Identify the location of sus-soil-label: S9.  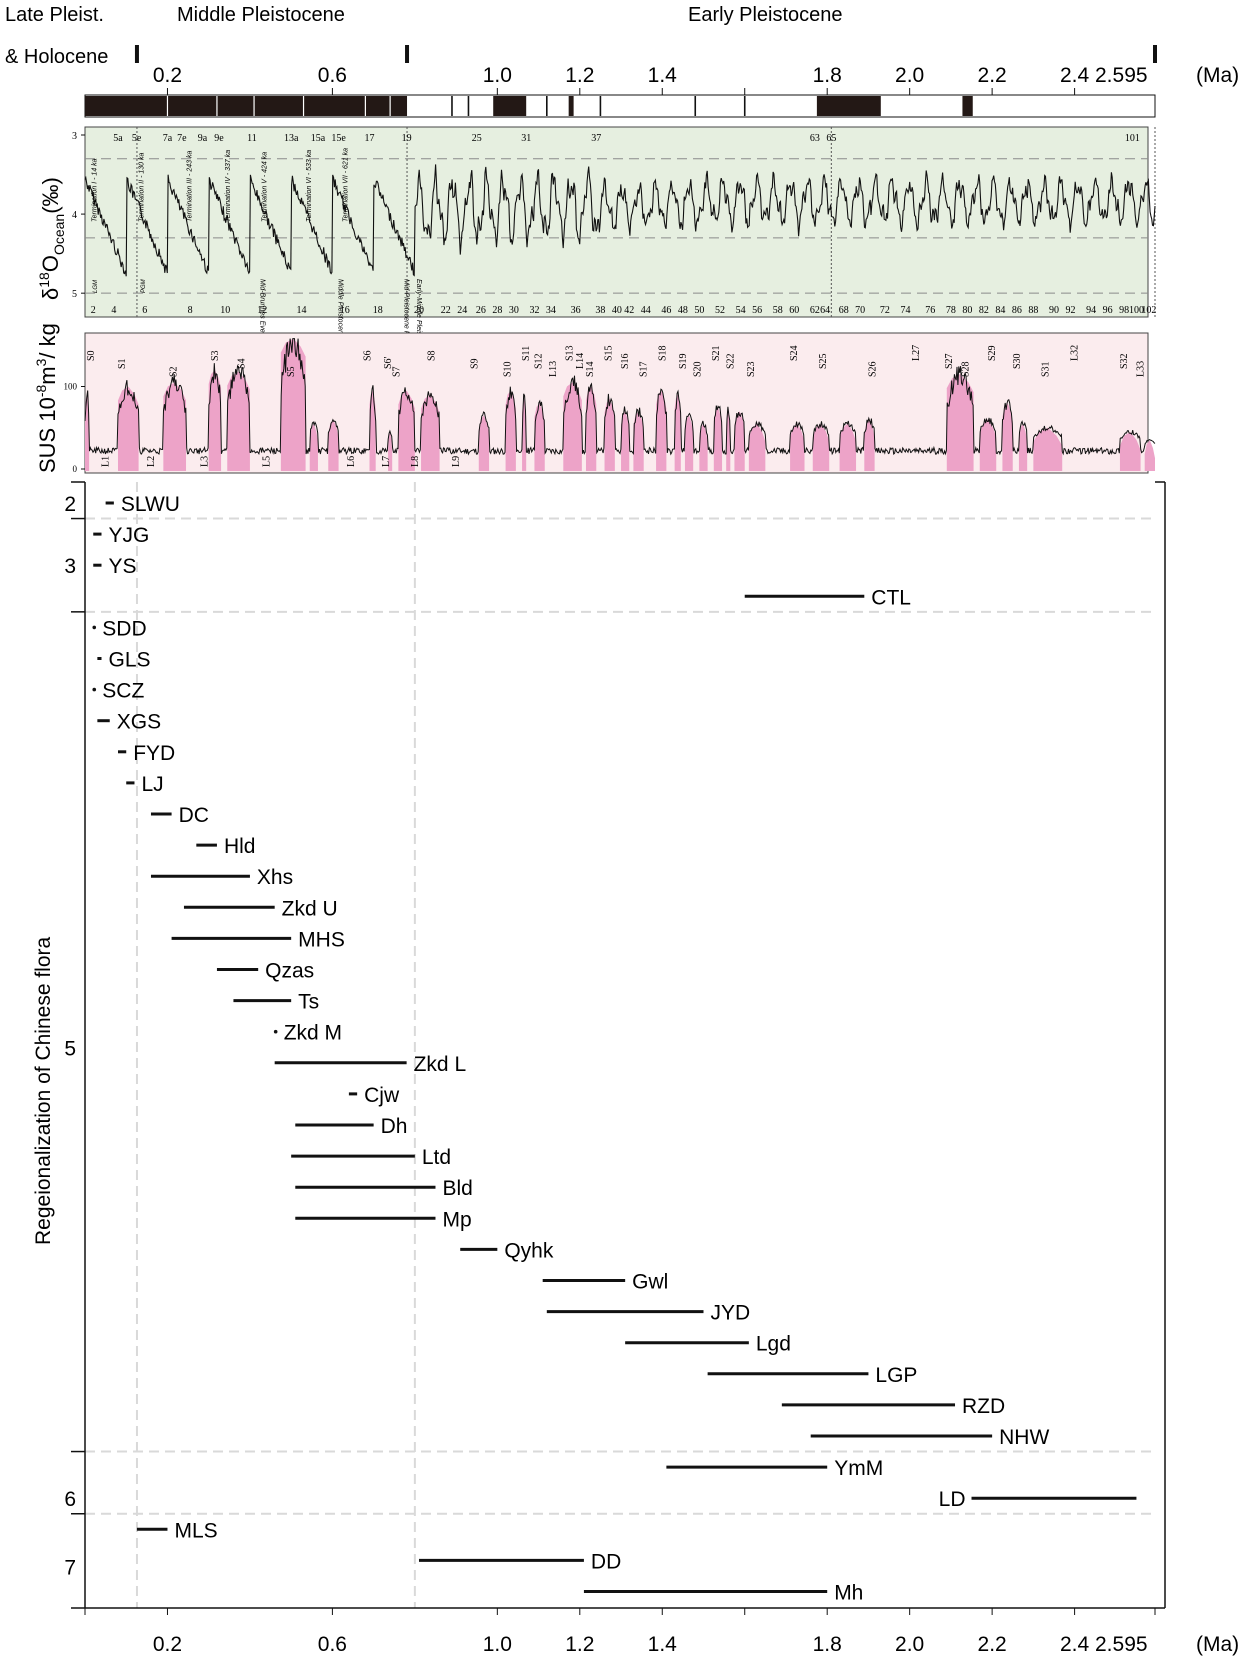
(475, 363).